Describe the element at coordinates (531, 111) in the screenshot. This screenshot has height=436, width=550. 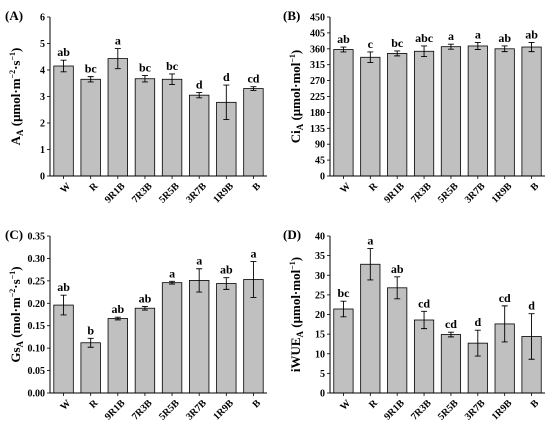
I see `bar-B` at that location.